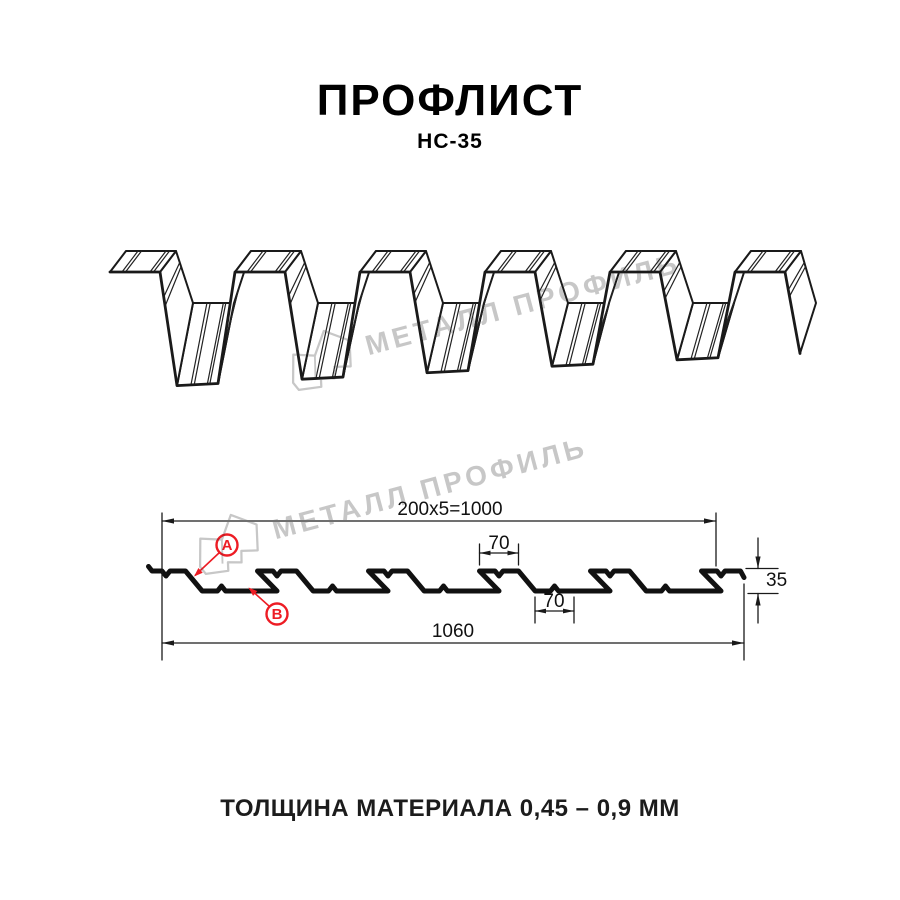 This screenshot has height=900, width=900. I want to click on watermark-bottom: МЕТАЛЛ ПРОФИЛЬ, so click(388, 500).